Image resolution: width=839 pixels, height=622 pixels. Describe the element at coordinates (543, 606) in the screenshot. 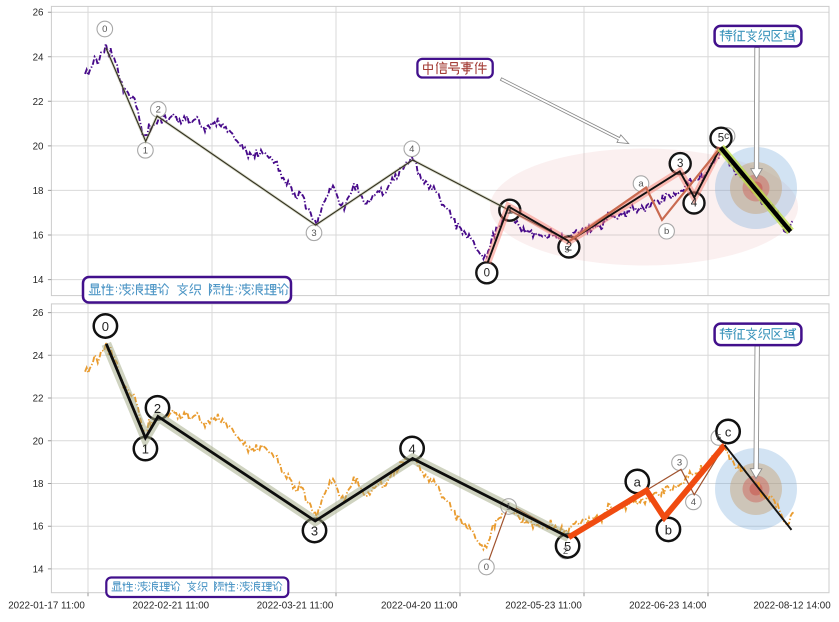

I see `svg-text: 2022-05-23 11:00` at that location.